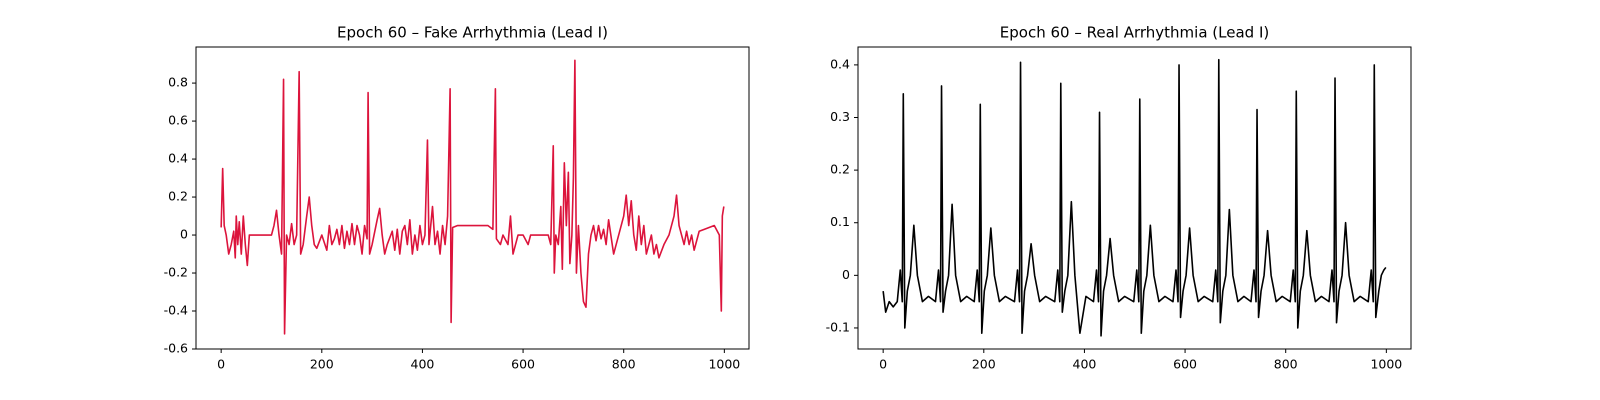  What do you see at coordinates (178, 120) in the screenshot?
I see `y-tick-label: 0.6` at bounding box center [178, 120].